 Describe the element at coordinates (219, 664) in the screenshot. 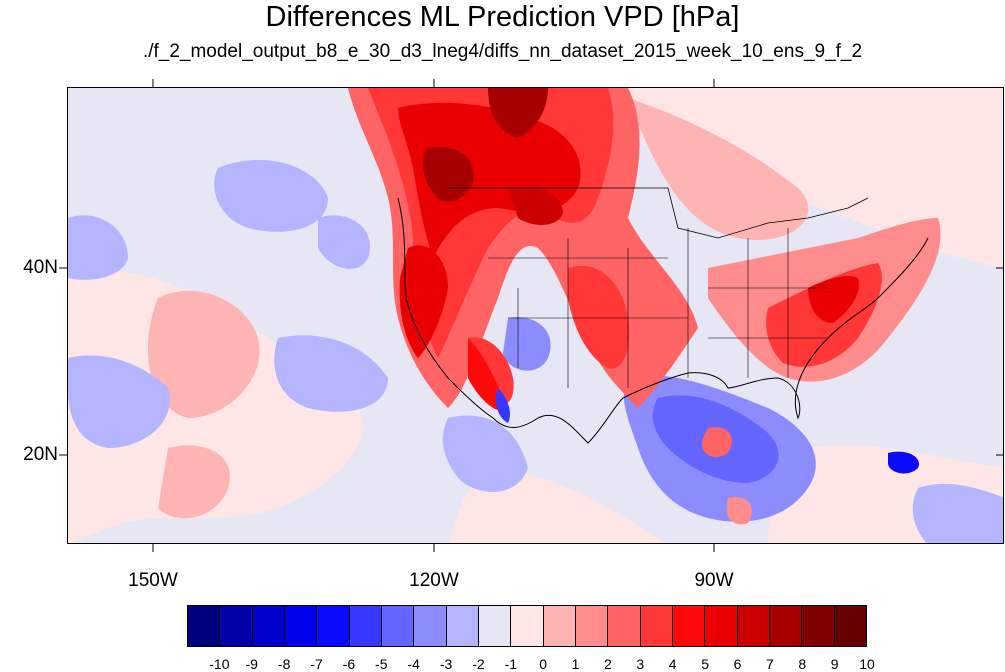

I see `colorbar-label: -10` at that location.